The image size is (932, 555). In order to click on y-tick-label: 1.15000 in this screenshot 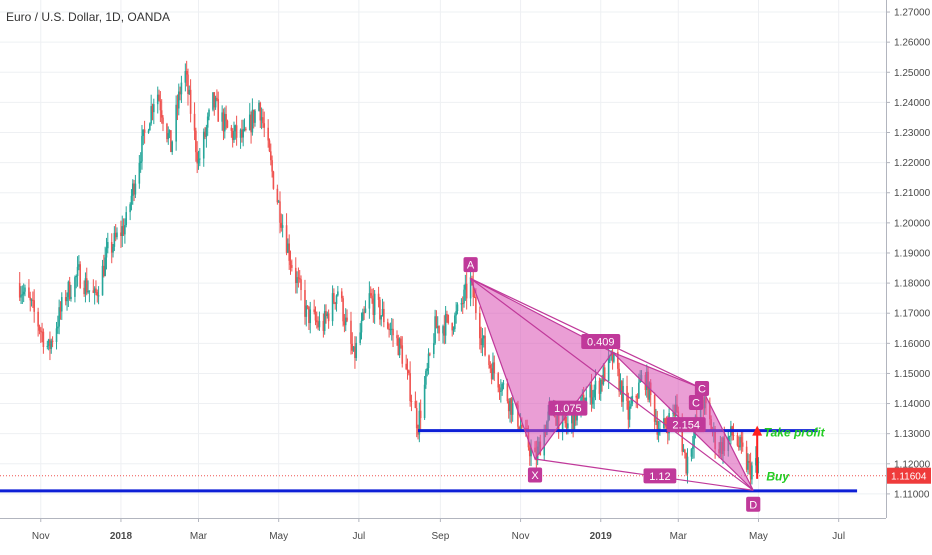, I will do `click(912, 374)`.